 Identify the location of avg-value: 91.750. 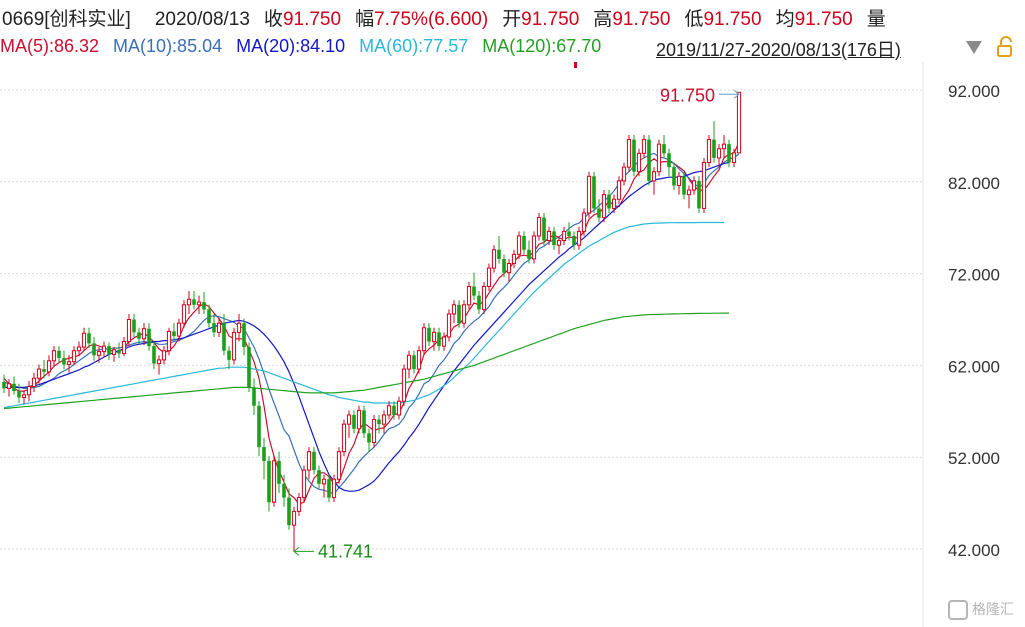
(823, 19).